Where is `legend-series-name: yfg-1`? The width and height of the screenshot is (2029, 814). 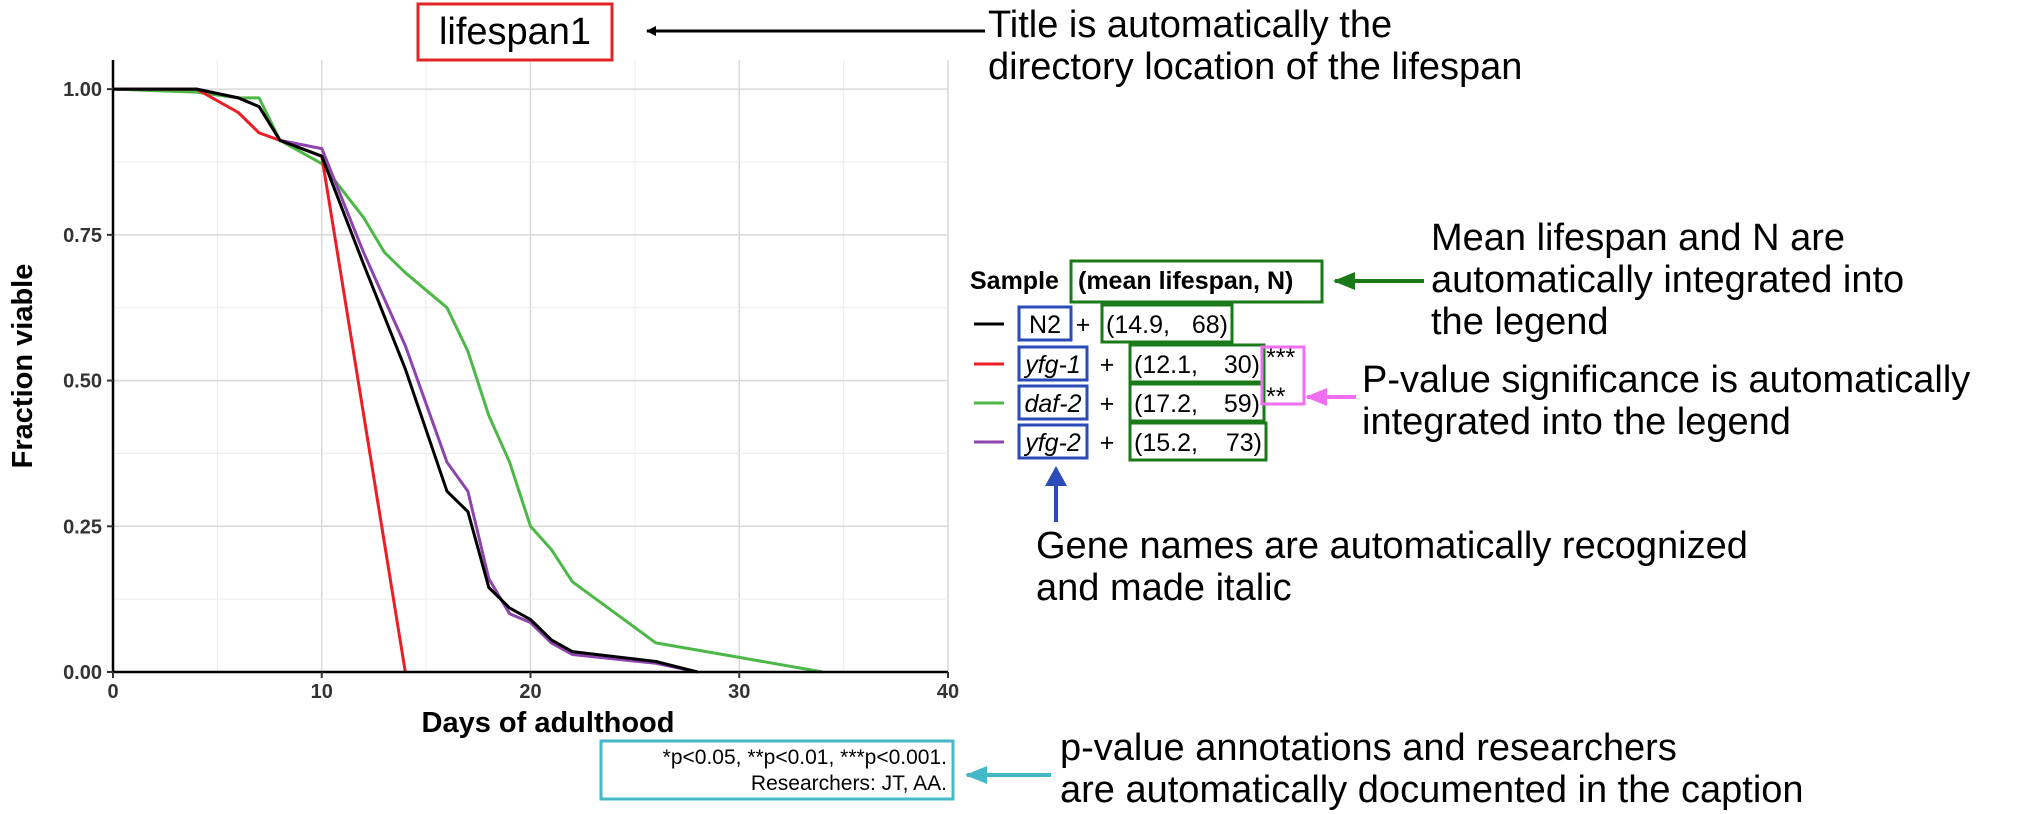
legend-series-name: yfg-1 is located at coordinates (1052, 365).